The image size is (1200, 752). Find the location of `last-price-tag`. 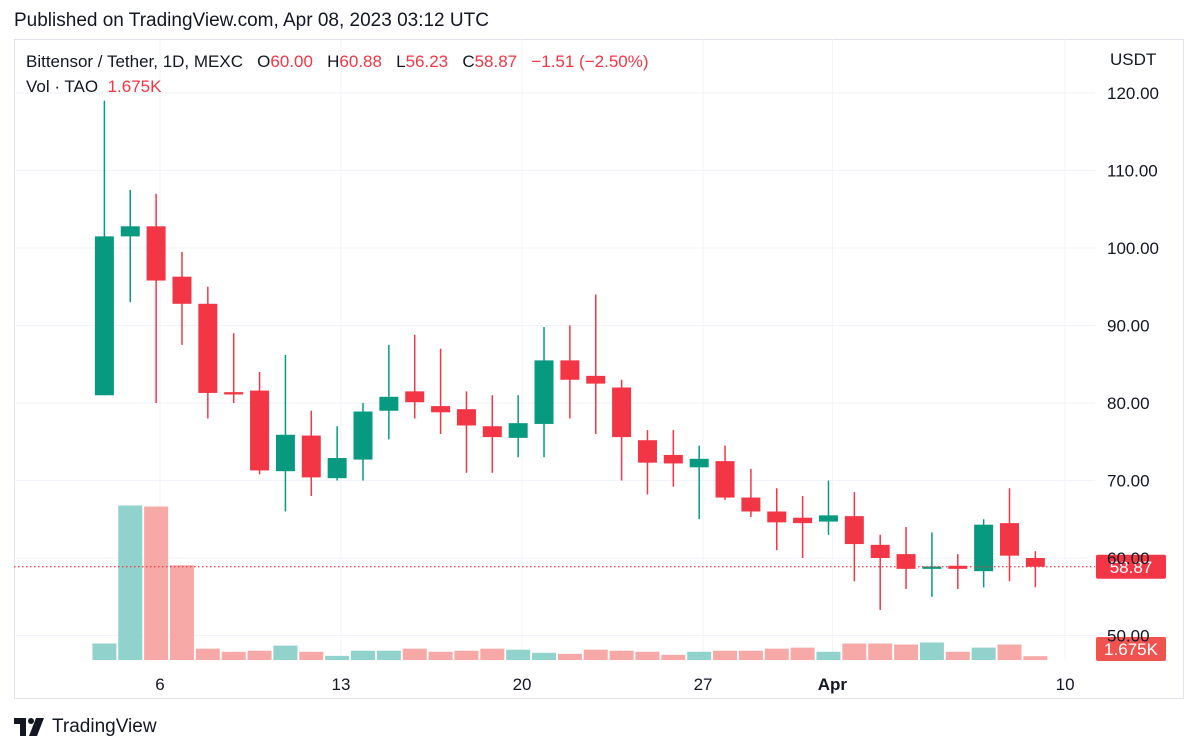

last-price-tag is located at coordinates (1131, 566).